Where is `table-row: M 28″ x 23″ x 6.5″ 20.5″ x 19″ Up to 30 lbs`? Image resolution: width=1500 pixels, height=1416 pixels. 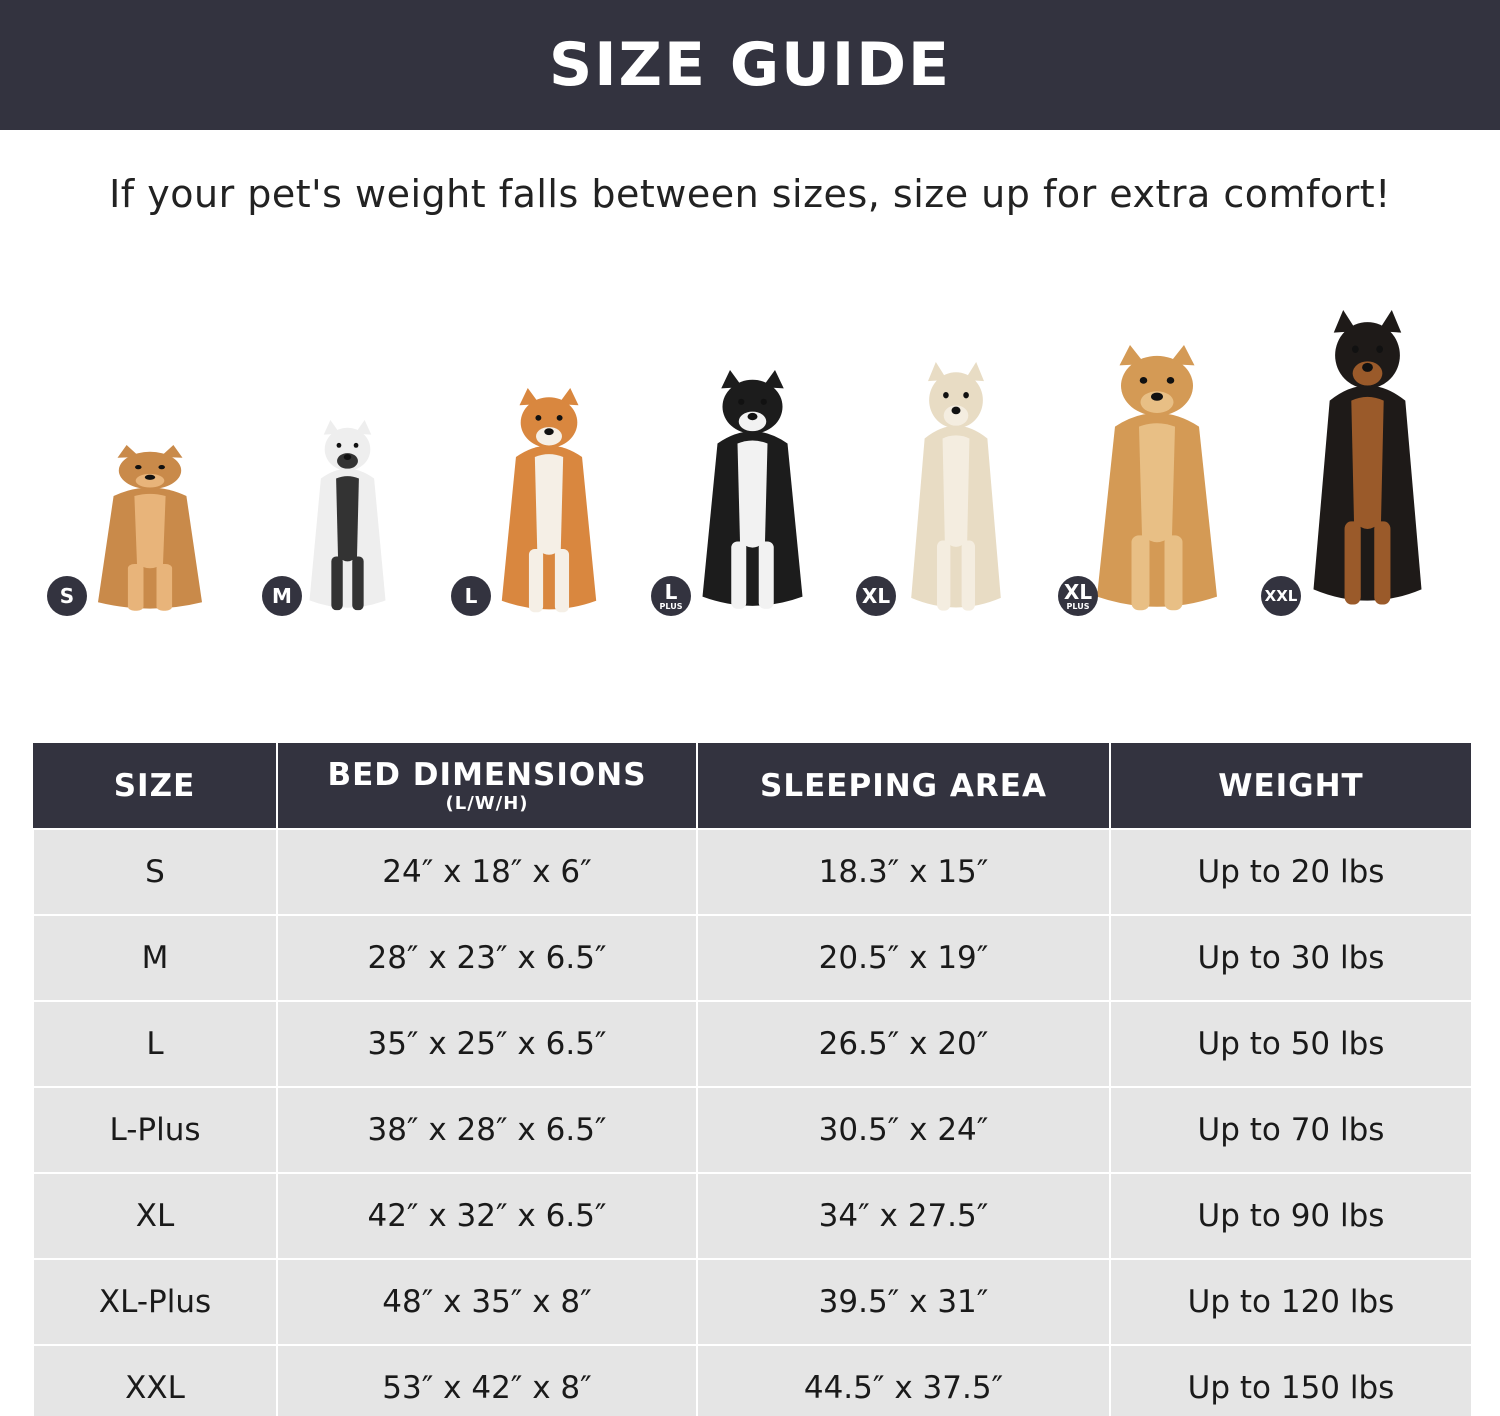
table-row: M 28″ x 23″ x 6.5″ 20.5″ x 19″ Up to 30 lbs is located at coordinates (751, 958).